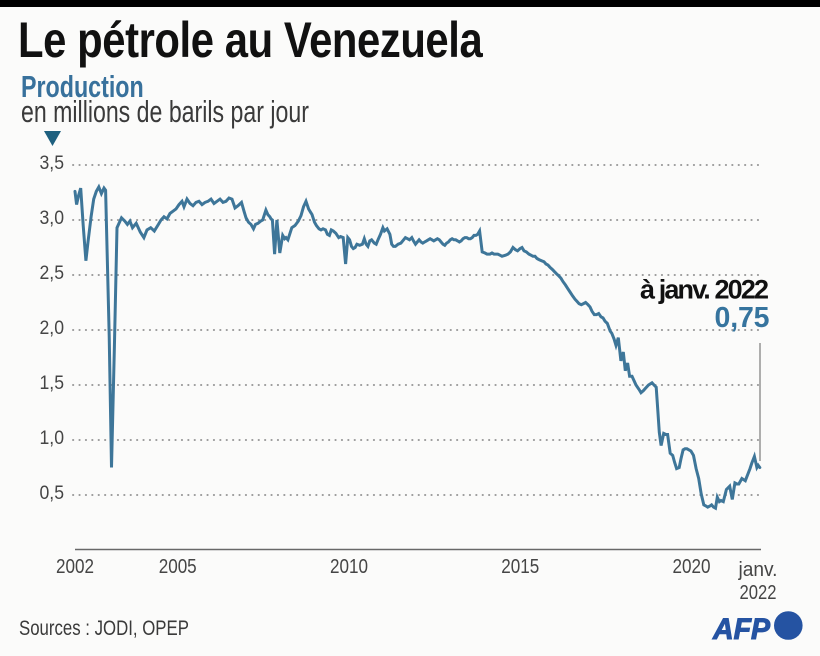 The width and height of the screenshot is (820, 656). What do you see at coordinates (704, 290) in the screenshot?
I see `svg-text: à janv. 2022` at bounding box center [704, 290].